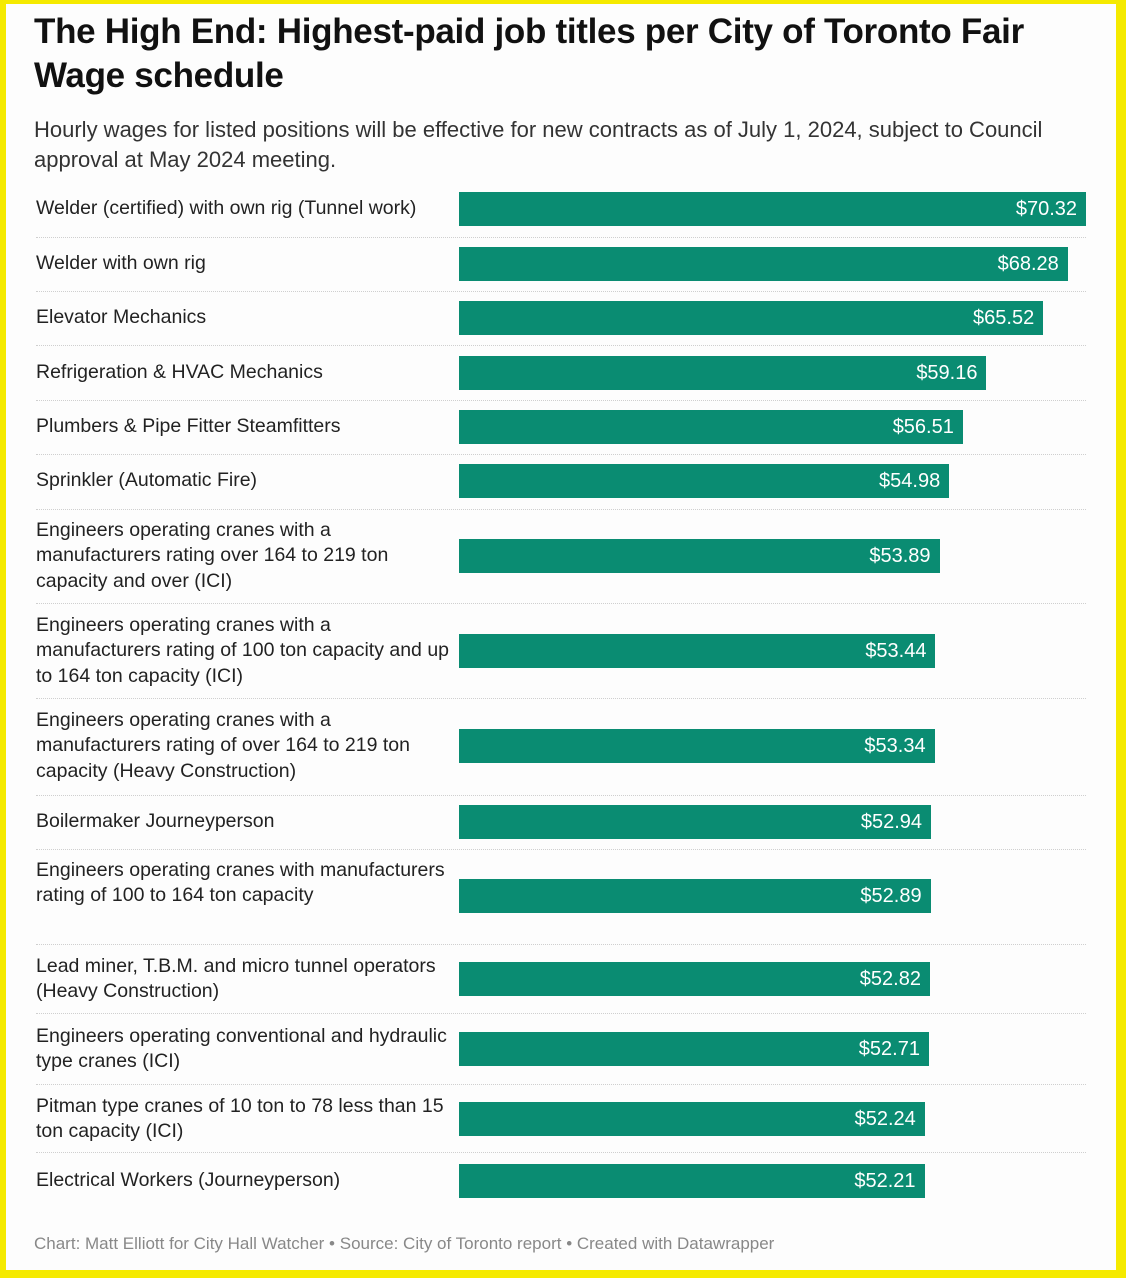 This screenshot has width=1126, height=1278. I want to click on bar: $56.51, so click(711, 427).